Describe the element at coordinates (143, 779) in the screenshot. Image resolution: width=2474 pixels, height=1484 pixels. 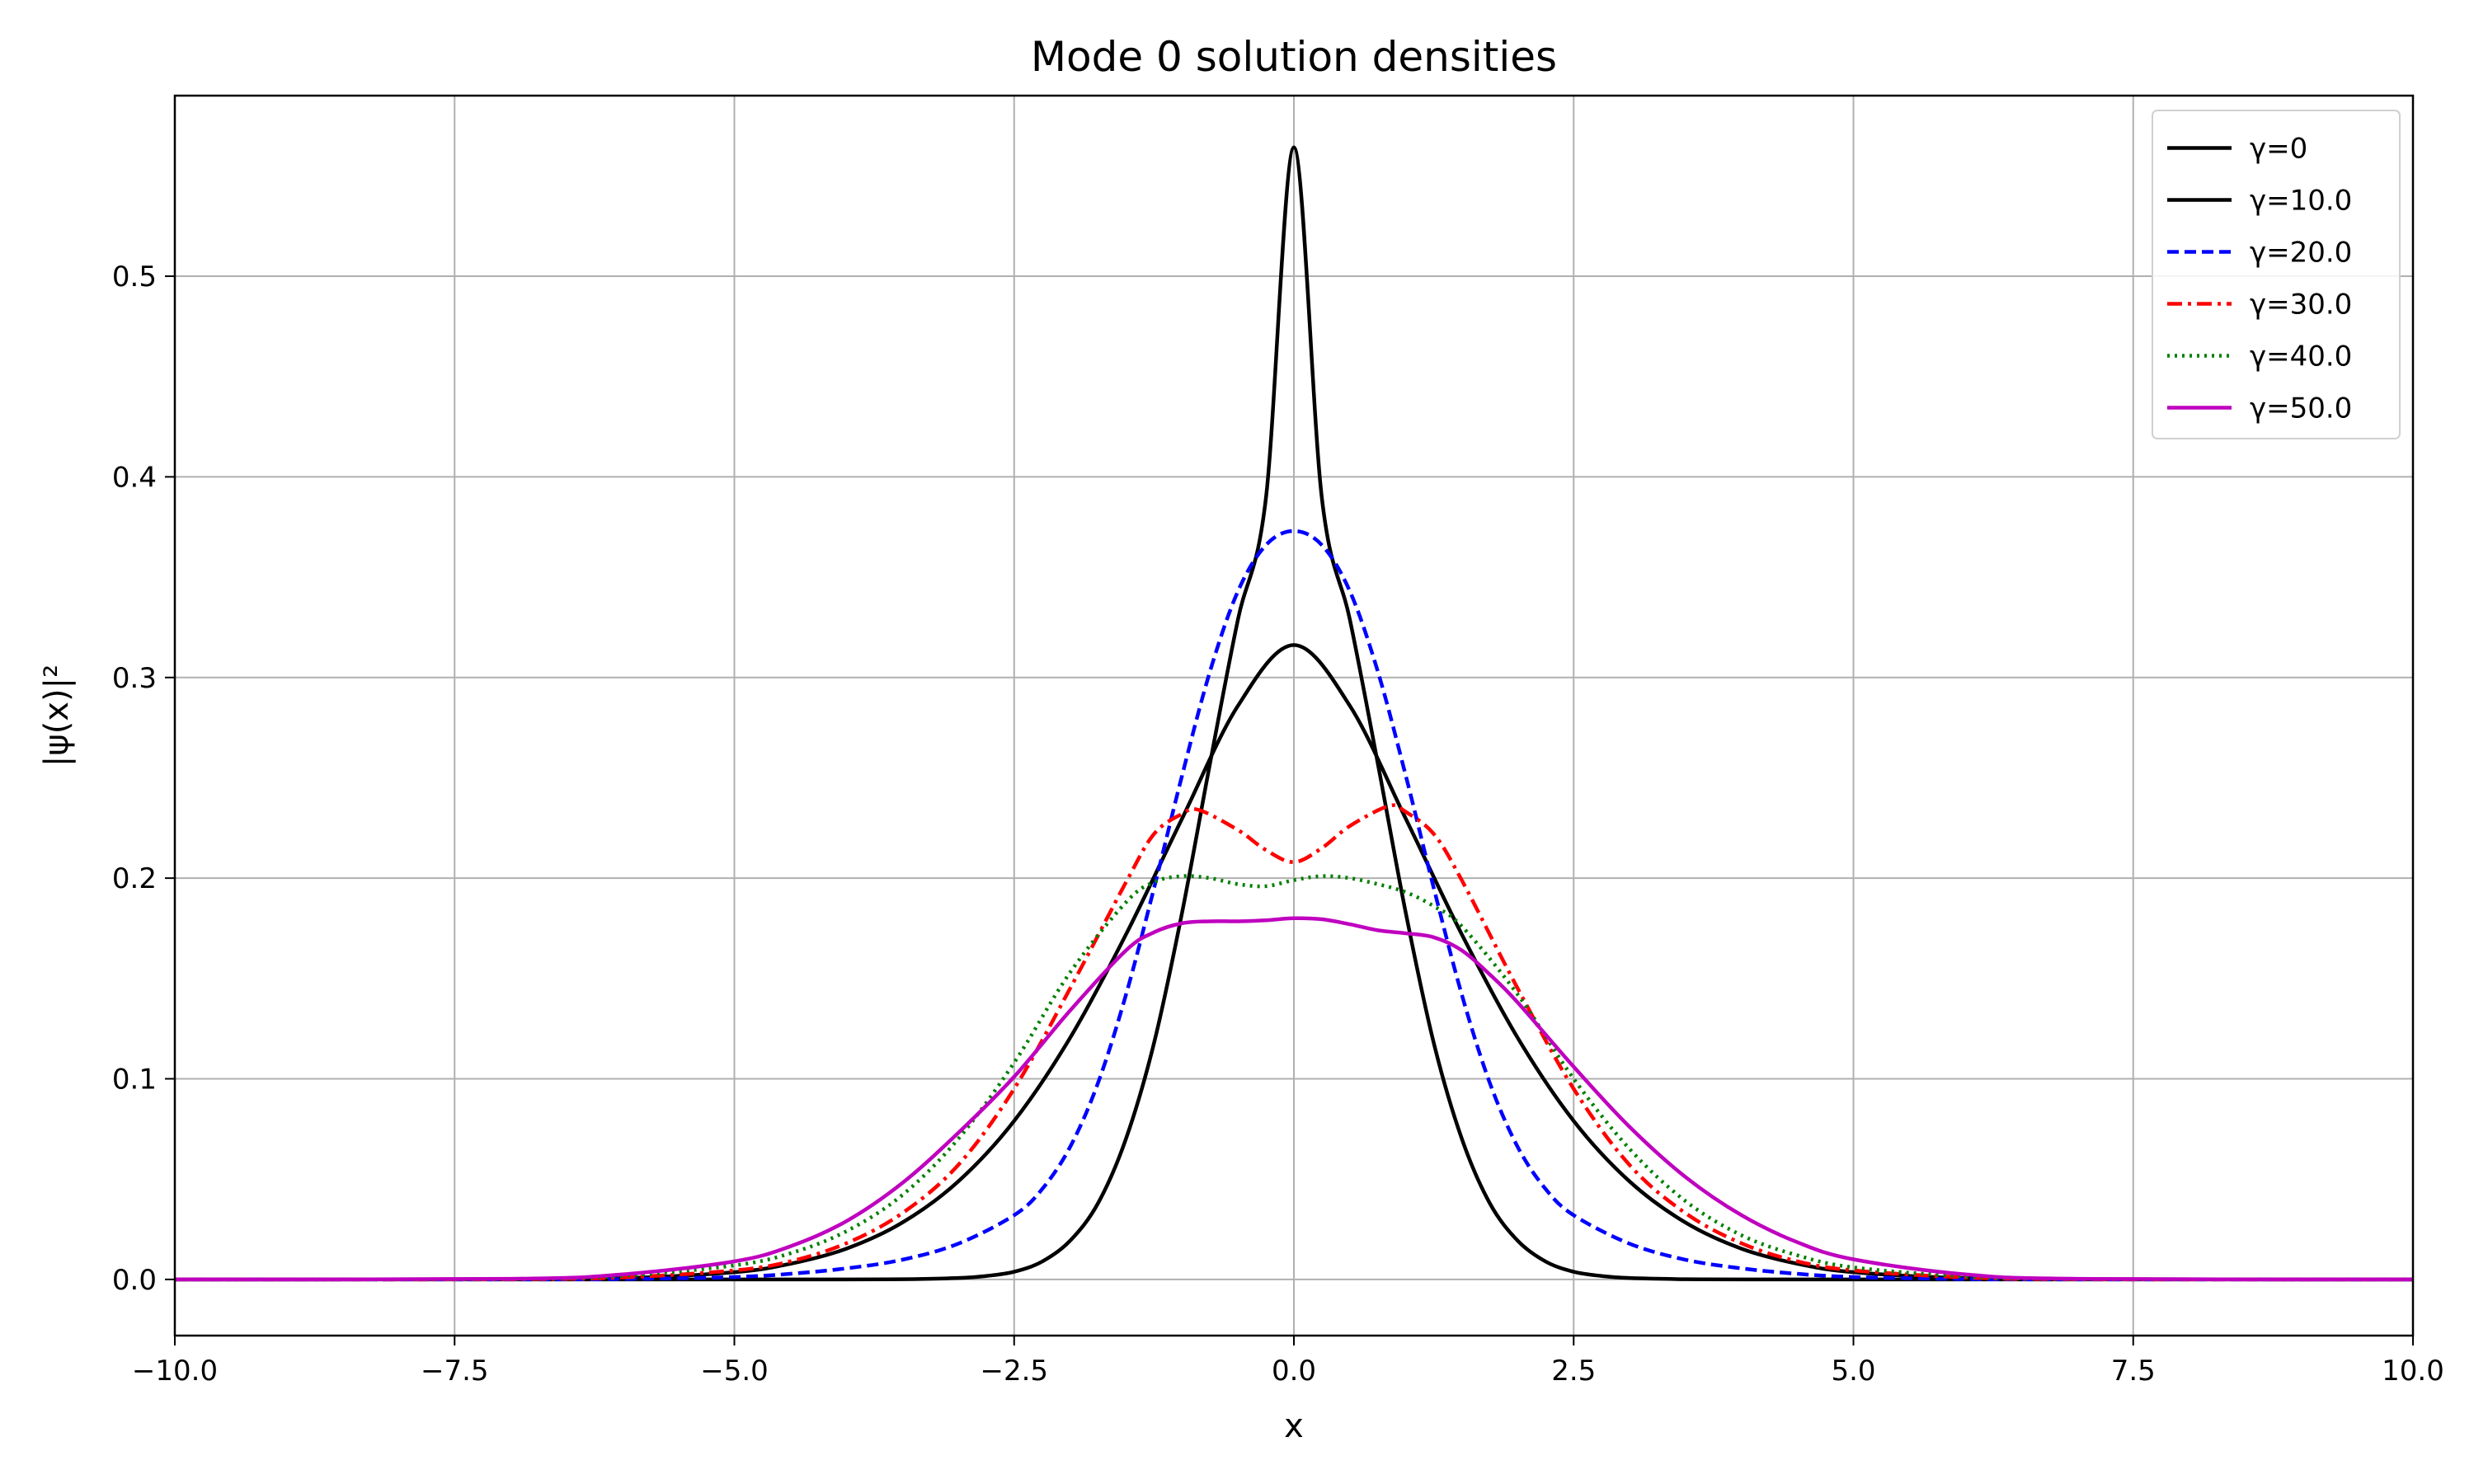
I see `y-axis: 0.0 0.1 0.2 0.3 0.4 0.5` at that location.